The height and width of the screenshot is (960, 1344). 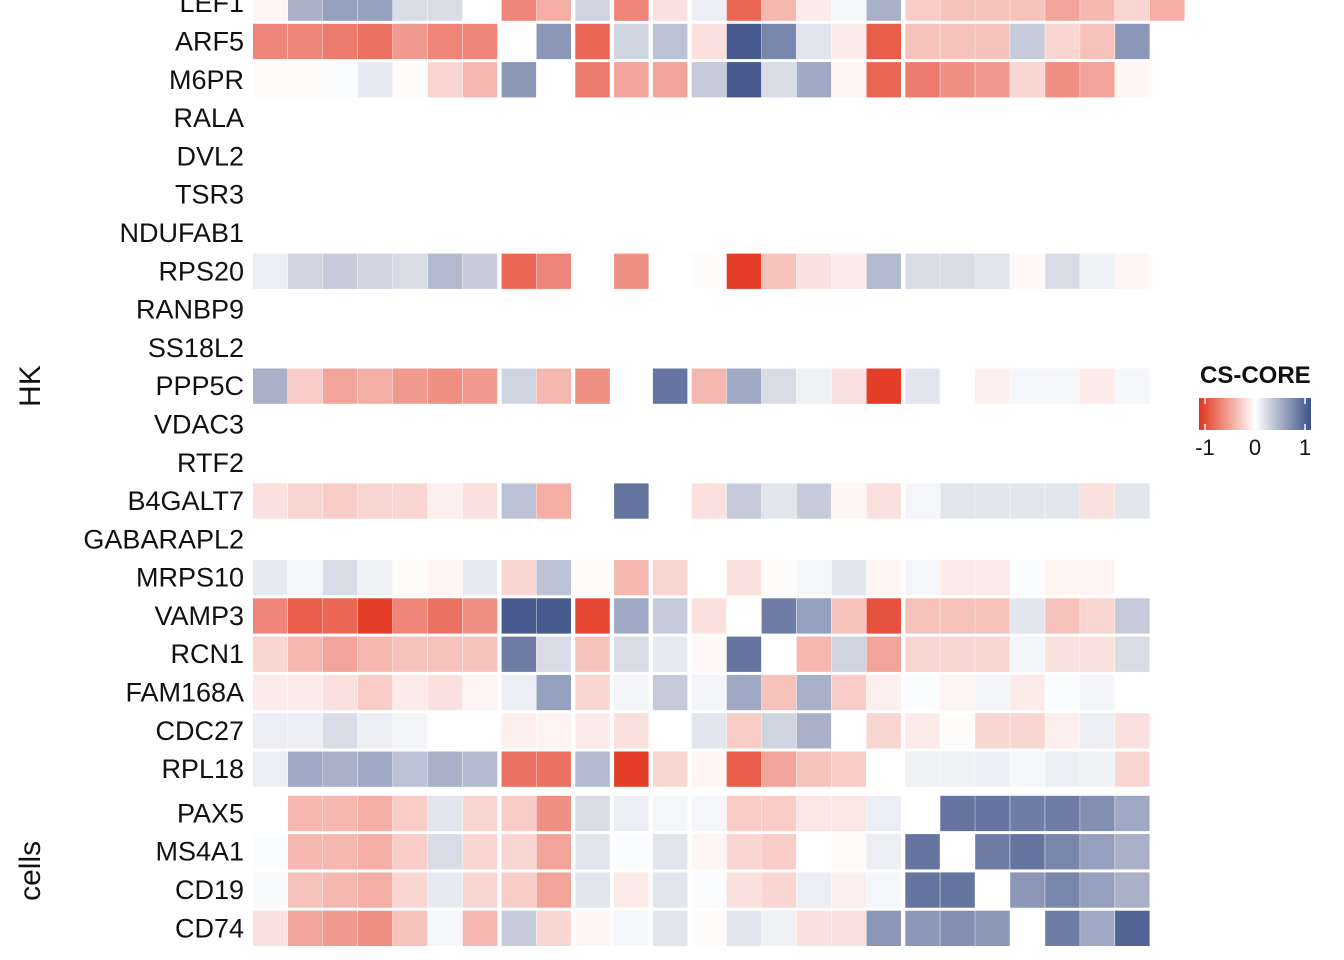 I want to click on row-label: MRPS10, so click(x=190, y=578).